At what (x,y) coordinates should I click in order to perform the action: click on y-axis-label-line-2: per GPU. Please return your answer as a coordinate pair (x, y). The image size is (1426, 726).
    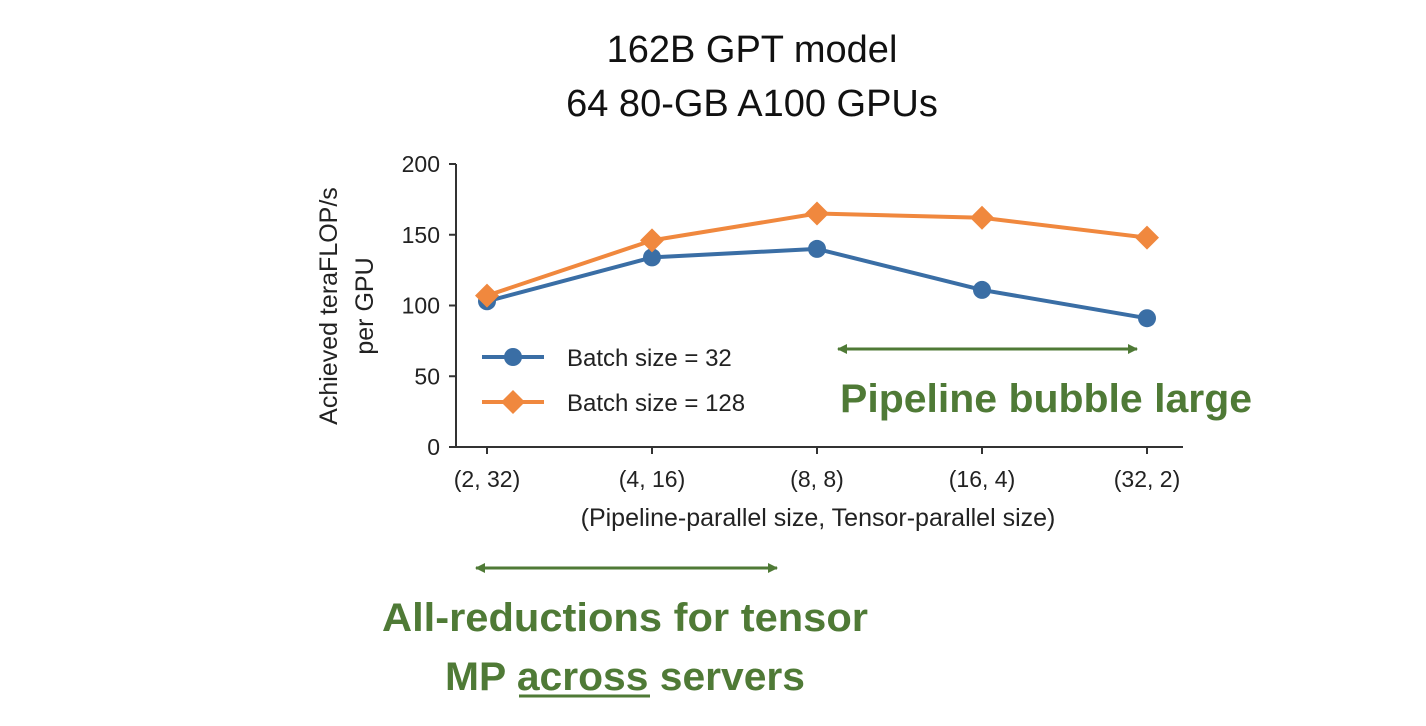
    Looking at the image, I should click on (365, 305).